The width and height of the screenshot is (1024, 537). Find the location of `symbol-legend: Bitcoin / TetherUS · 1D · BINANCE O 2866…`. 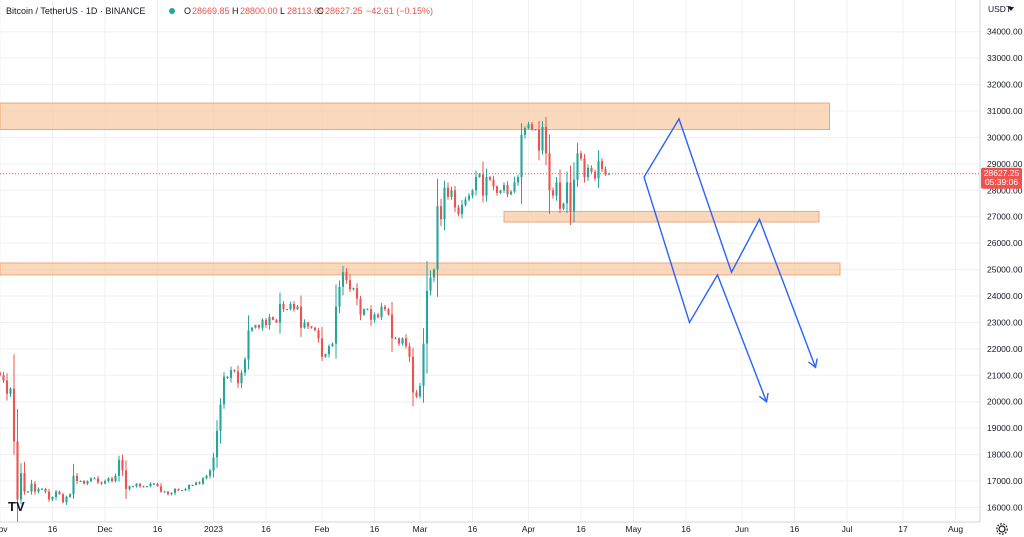

symbol-legend: Bitcoin / TetherUS · 1D · BINANCE O 2866… is located at coordinates (219, 11).